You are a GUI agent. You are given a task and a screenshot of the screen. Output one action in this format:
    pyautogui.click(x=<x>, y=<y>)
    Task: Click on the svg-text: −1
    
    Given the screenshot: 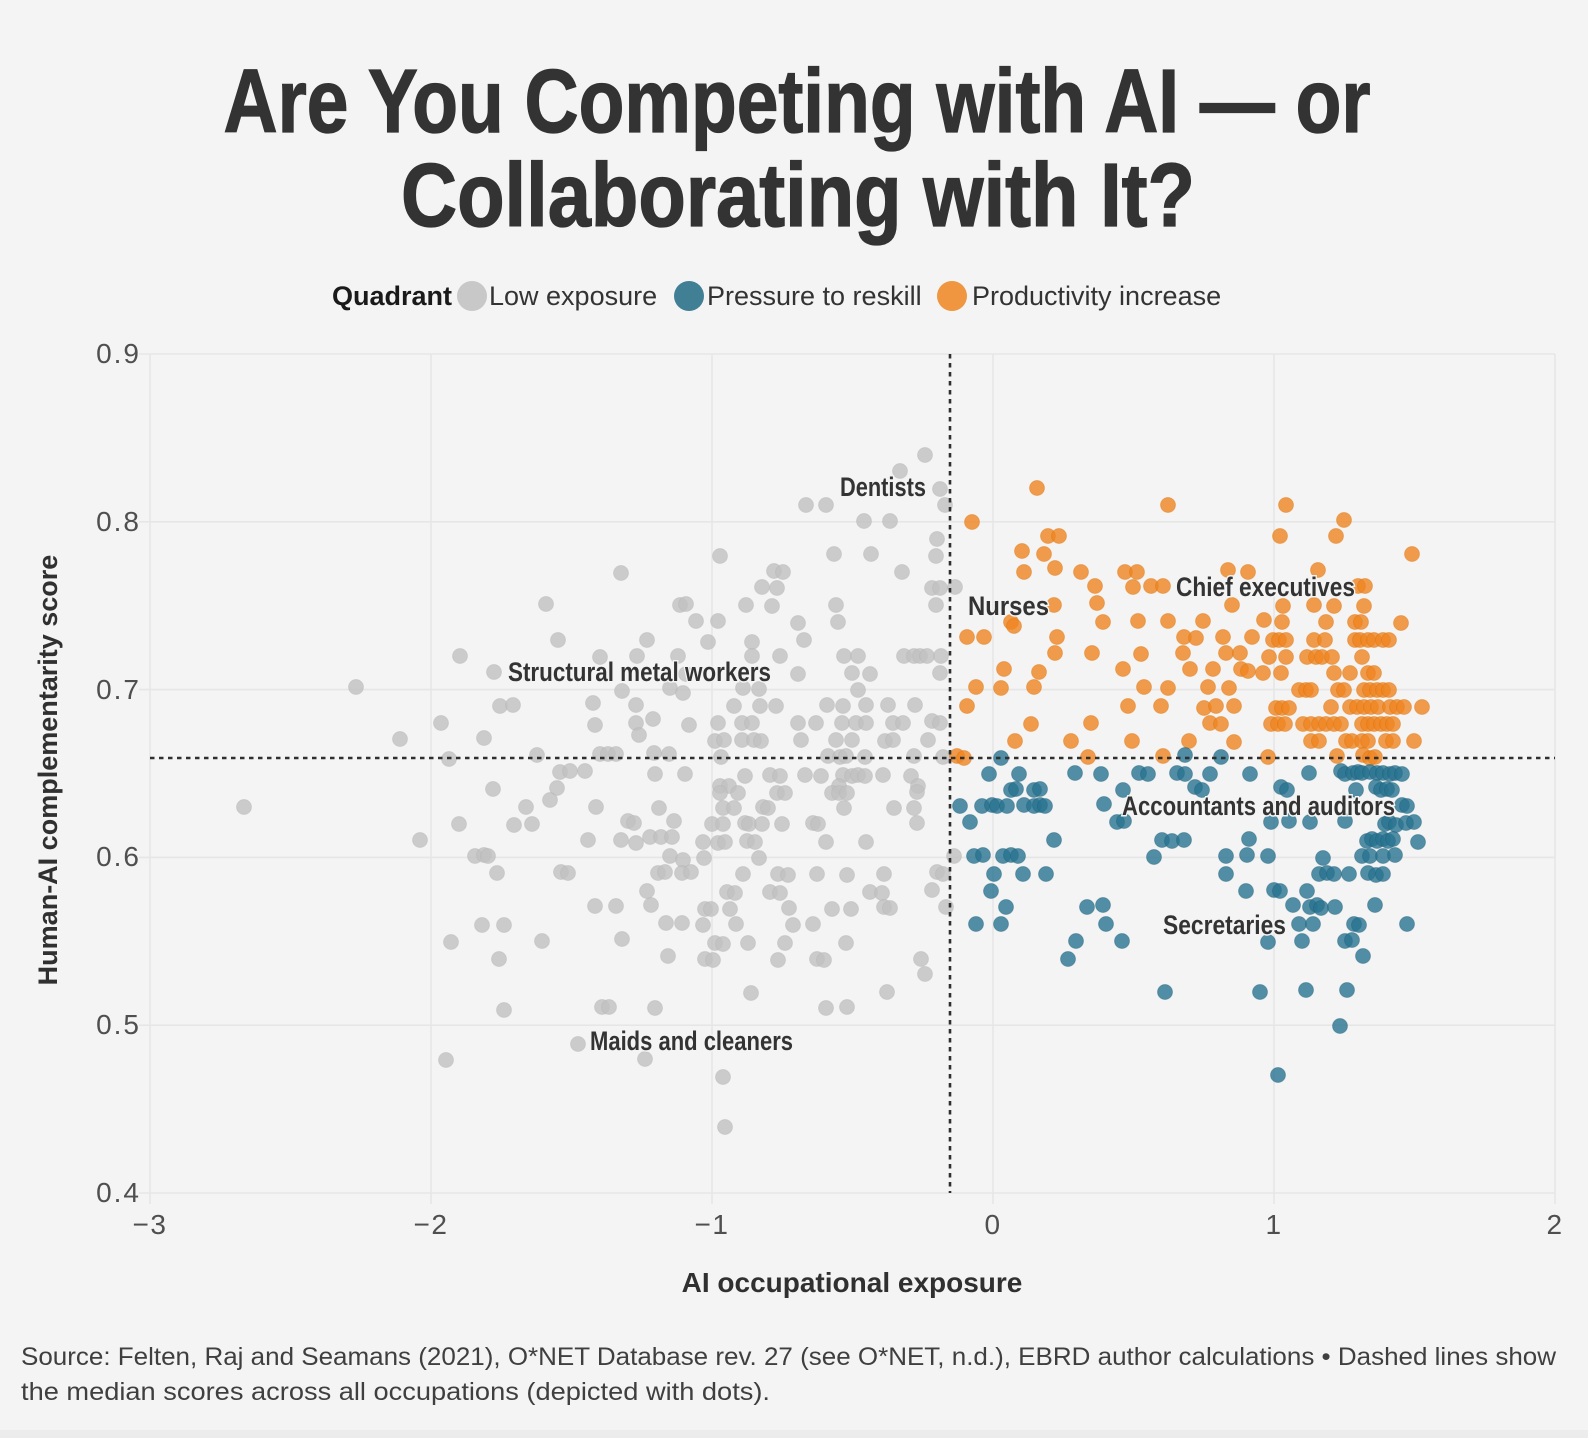 What is the action you would take?
    pyautogui.click(x=712, y=1224)
    